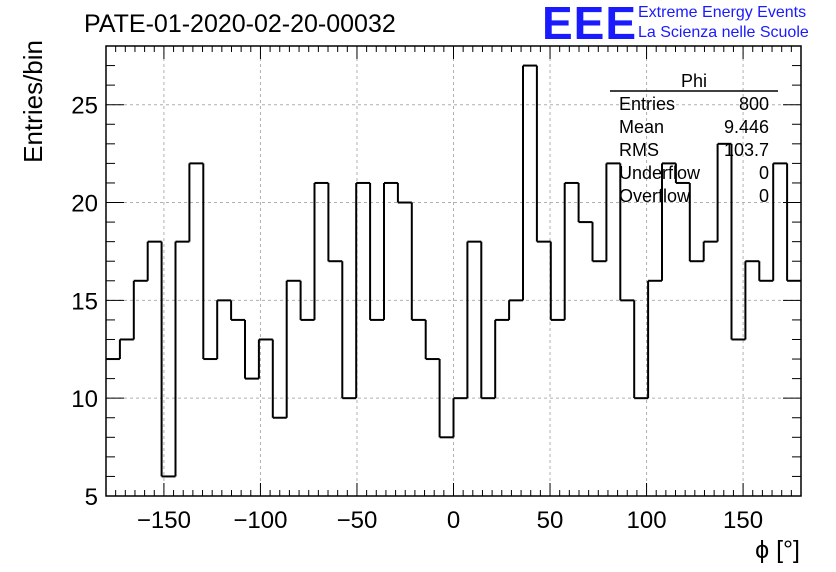  What do you see at coordinates (660, 173) in the screenshot?
I see `stats-label: Underflow` at bounding box center [660, 173].